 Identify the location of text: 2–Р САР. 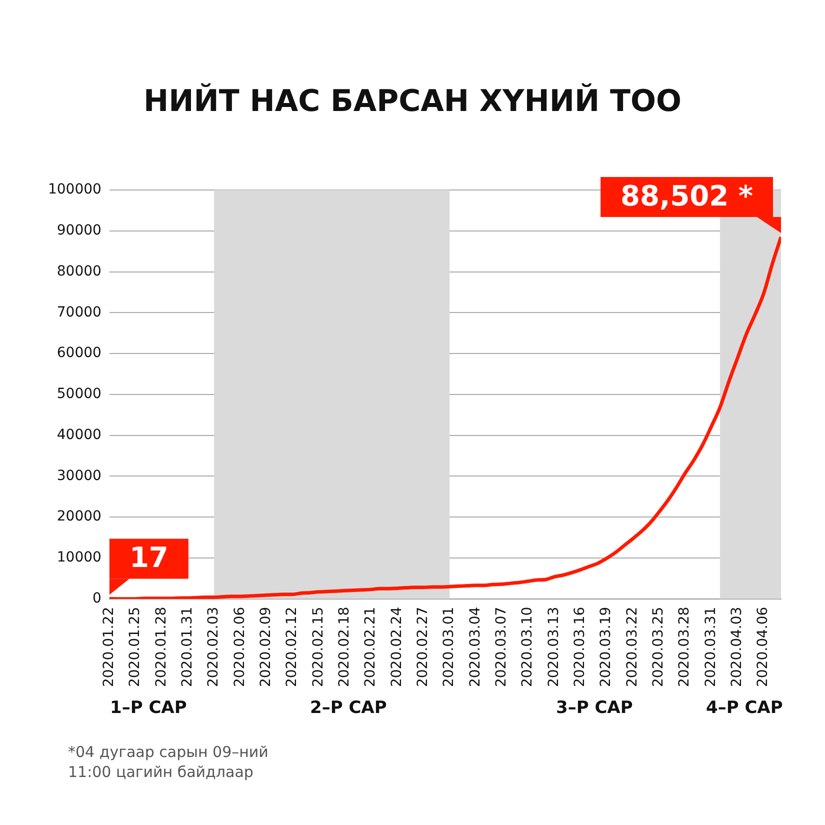
(348, 708).